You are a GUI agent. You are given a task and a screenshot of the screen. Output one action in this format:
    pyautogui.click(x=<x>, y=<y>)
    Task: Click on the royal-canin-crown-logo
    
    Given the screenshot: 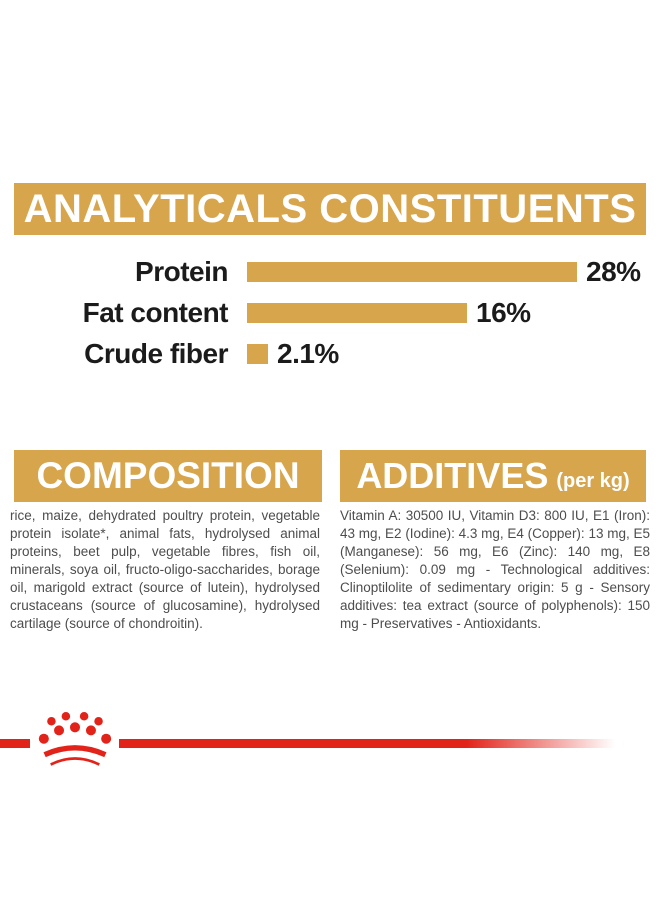 What is the action you would take?
    pyautogui.click(x=75, y=739)
    